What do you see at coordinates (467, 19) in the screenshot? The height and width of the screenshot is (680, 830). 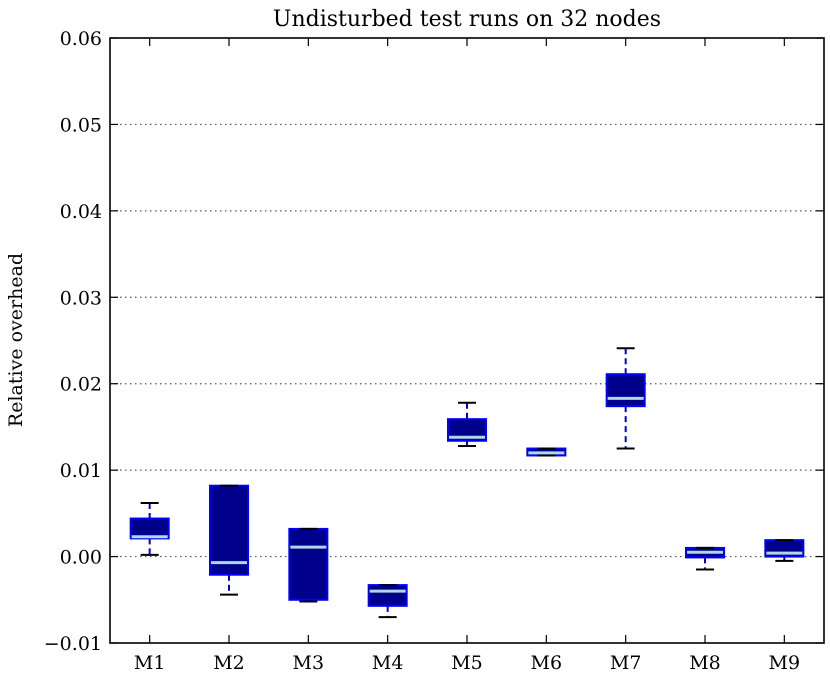 I see `chart-title: Undisturbed test runs on 32 nodes` at bounding box center [467, 19].